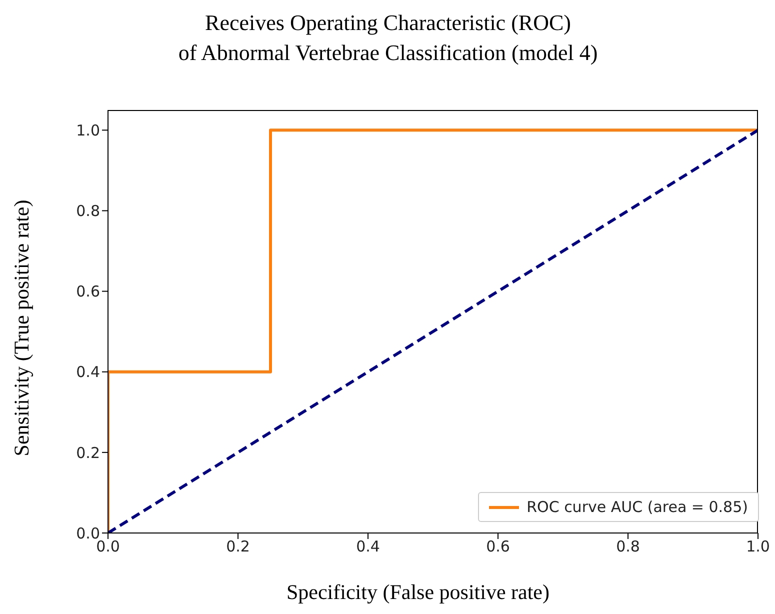  What do you see at coordinates (417, 592) in the screenshot?
I see `x-axis-title: Specificity (False positive rate)` at bounding box center [417, 592].